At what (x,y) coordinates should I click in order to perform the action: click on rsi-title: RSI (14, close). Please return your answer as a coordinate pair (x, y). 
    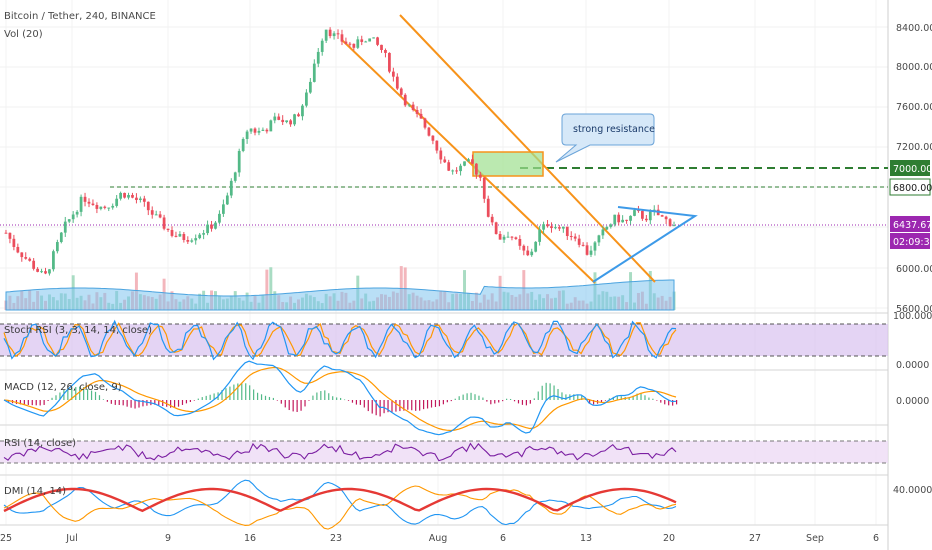
    Looking at the image, I should click on (40, 443).